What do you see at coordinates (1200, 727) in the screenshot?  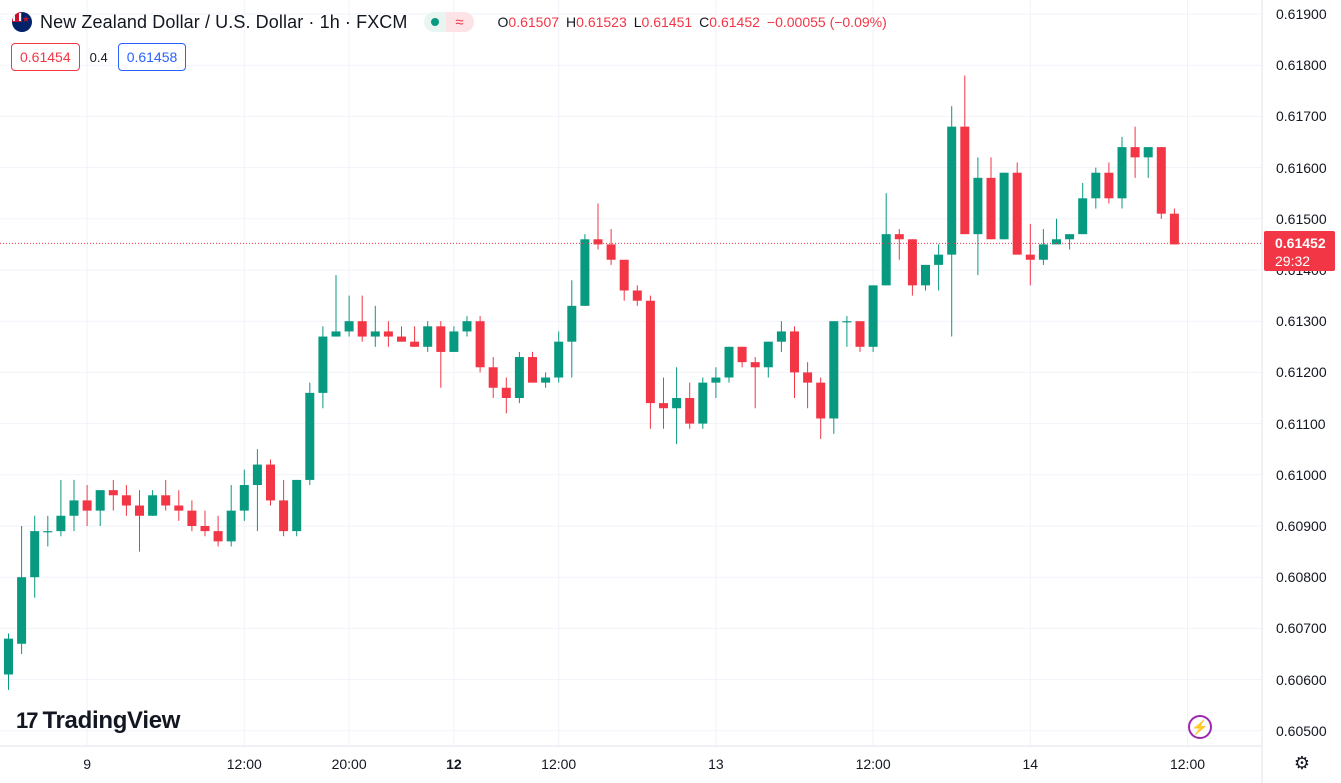 I see `flash-icon: ⚡` at bounding box center [1200, 727].